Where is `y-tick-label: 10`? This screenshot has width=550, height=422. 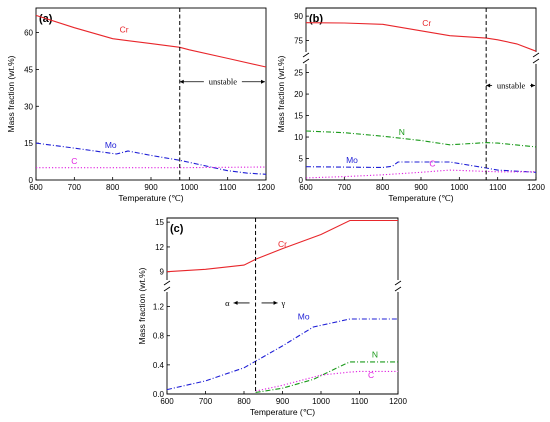
y-tick-label: 10 is located at coordinates (298, 137).